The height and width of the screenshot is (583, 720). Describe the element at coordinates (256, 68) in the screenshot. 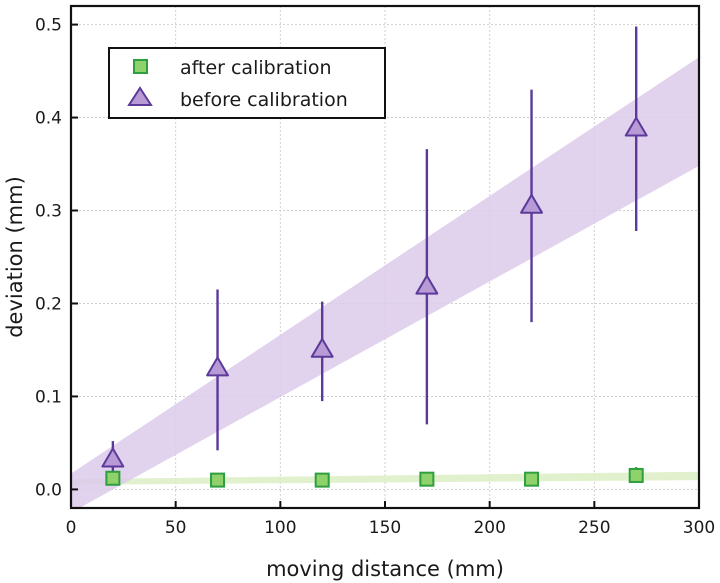

I see `legend-label-after-calibration: after calibration` at that location.